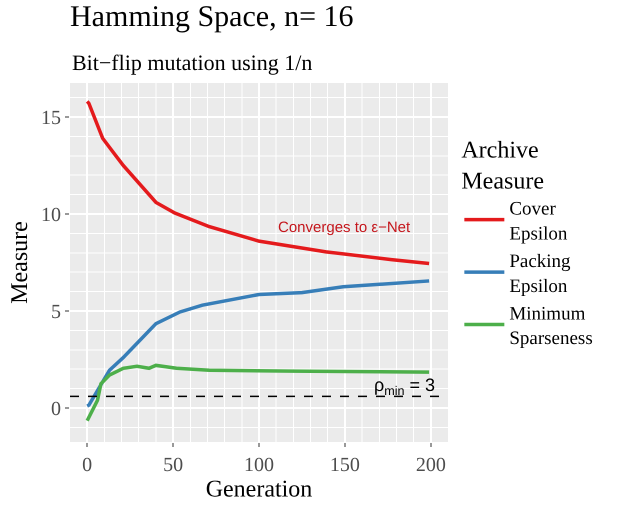 This screenshot has width=624, height=506. What do you see at coordinates (259, 465) in the screenshot?
I see `x-tick-label: 100` at bounding box center [259, 465].